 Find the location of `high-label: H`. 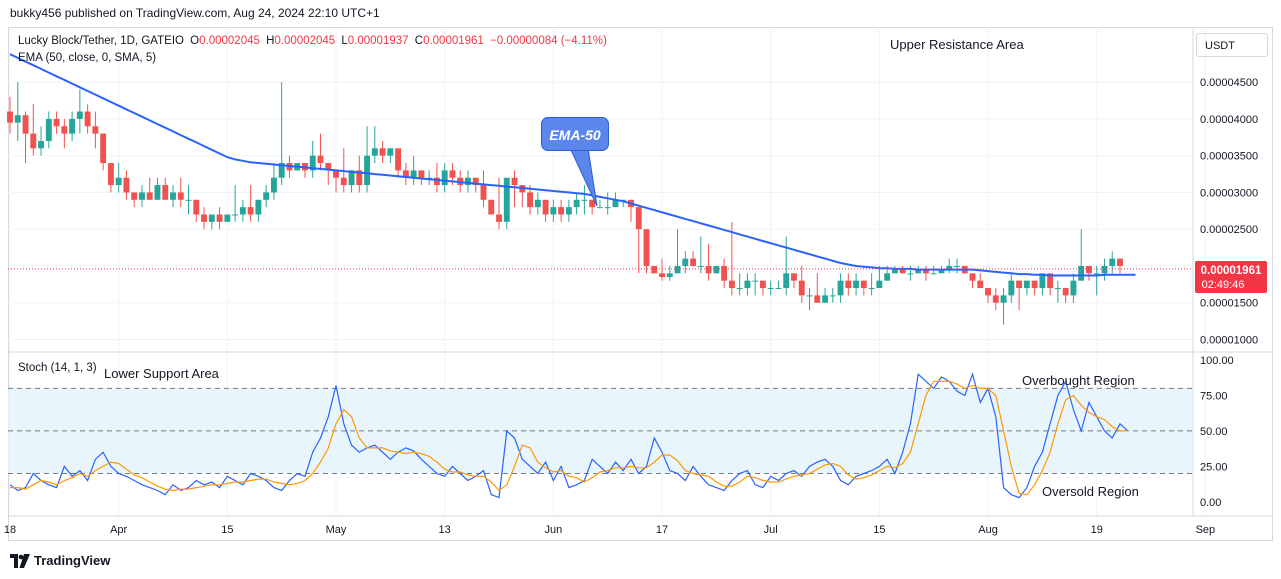

high-label: H is located at coordinates (270, 41).